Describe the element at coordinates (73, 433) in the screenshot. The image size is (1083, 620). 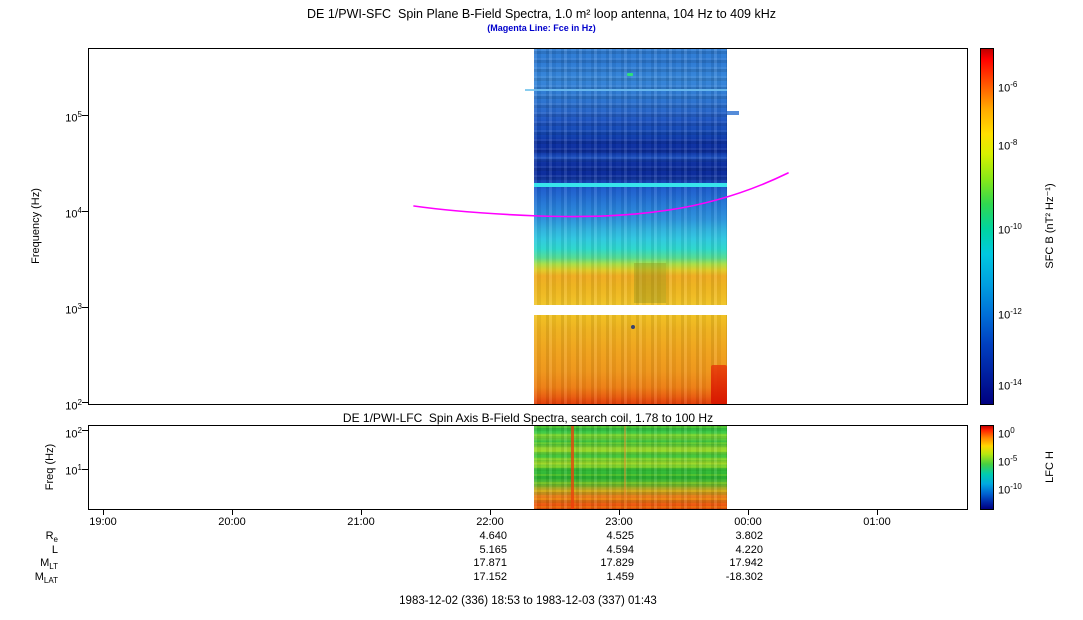
I see `lfc-ytick-label: 10²` at that location.